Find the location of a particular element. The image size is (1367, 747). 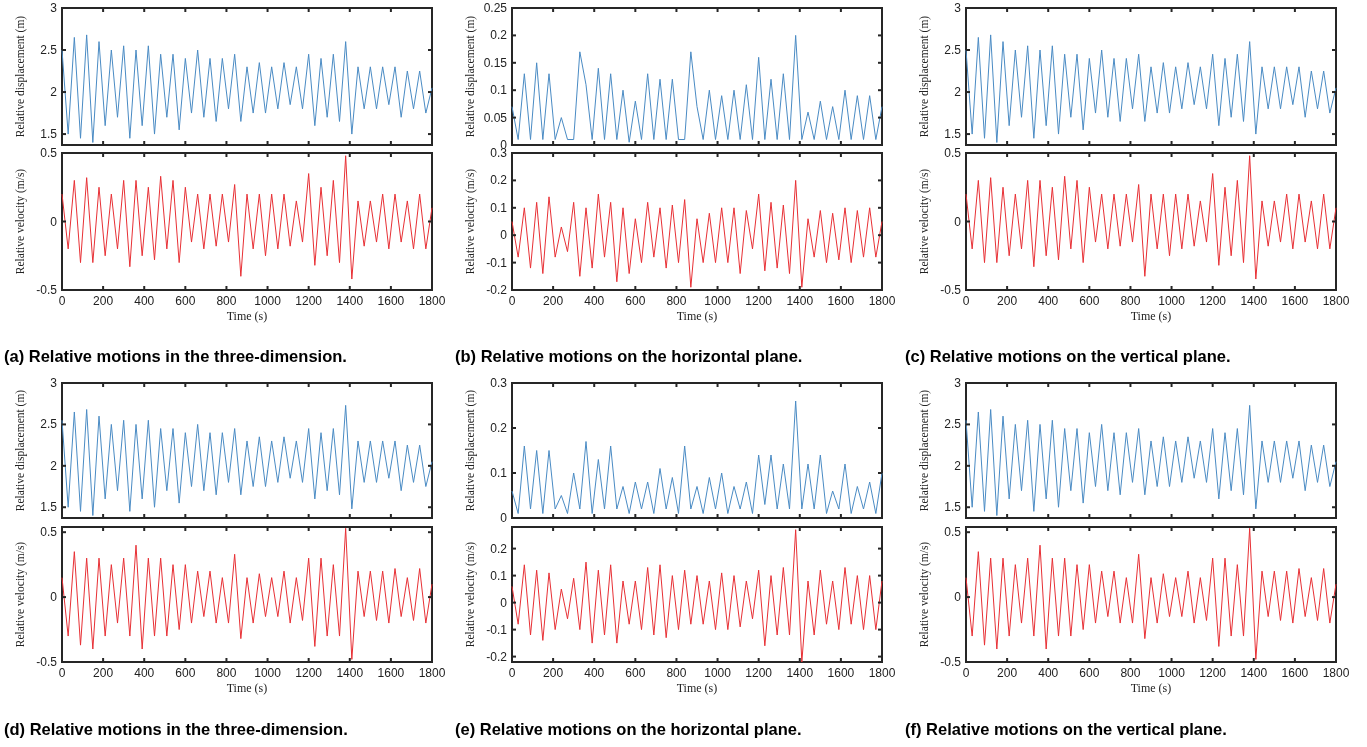

text: (f) Relative motions on the vertical plane. is located at coordinates (1066, 729).